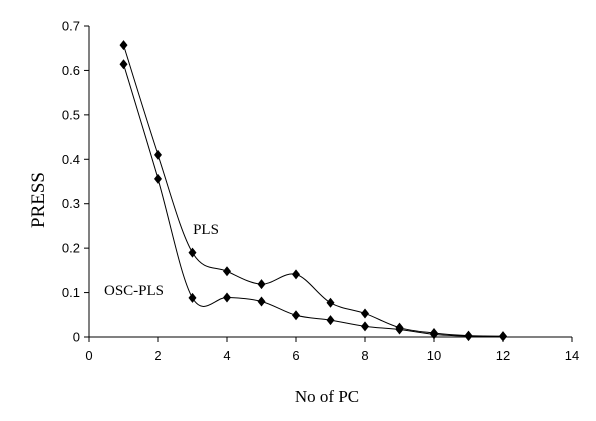 The height and width of the screenshot is (421, 596). I want to click on y-tick-label: 0, so click(76, 337).